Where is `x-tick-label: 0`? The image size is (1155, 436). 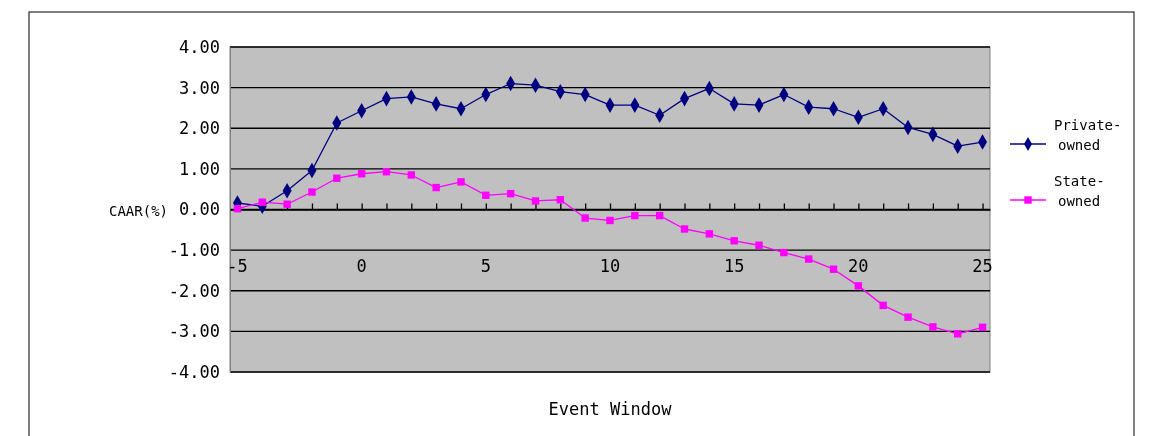 x-tick-label: 0 is located at coordinates (361, 265).